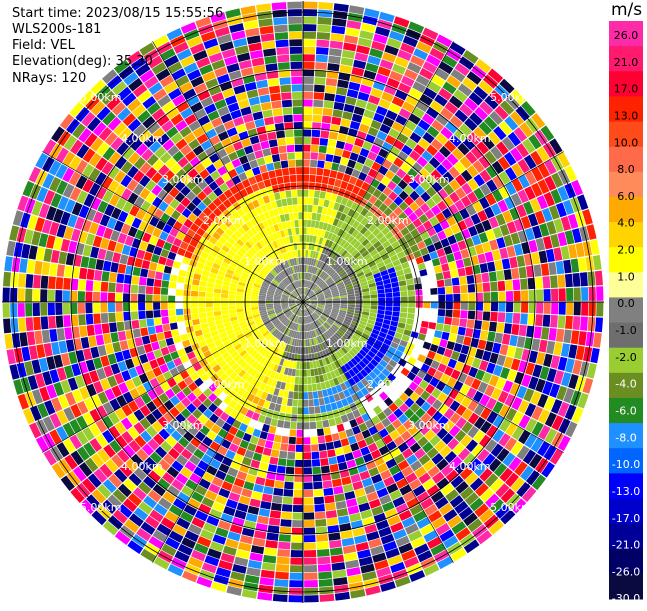 This screenshot has width=647, height=611. I want to click on range-ring-label: 3.00km, so click(183, 425).